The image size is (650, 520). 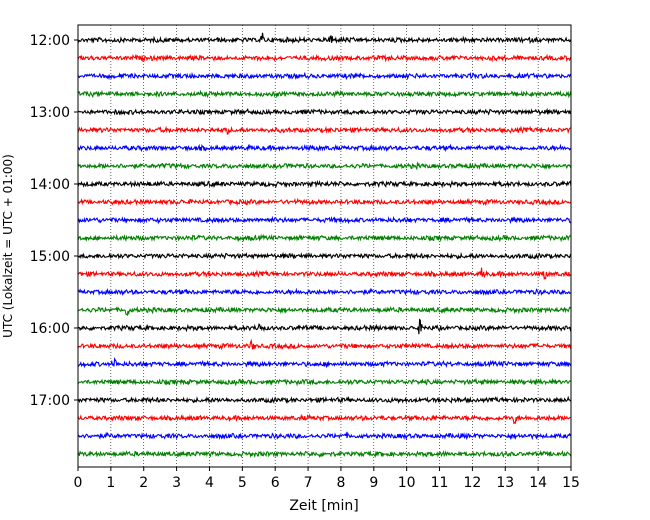 What do you see at coordinates (110, 483) in the screenshot?
I see `x-tick-label: 1` at bounding box center [110, 483].